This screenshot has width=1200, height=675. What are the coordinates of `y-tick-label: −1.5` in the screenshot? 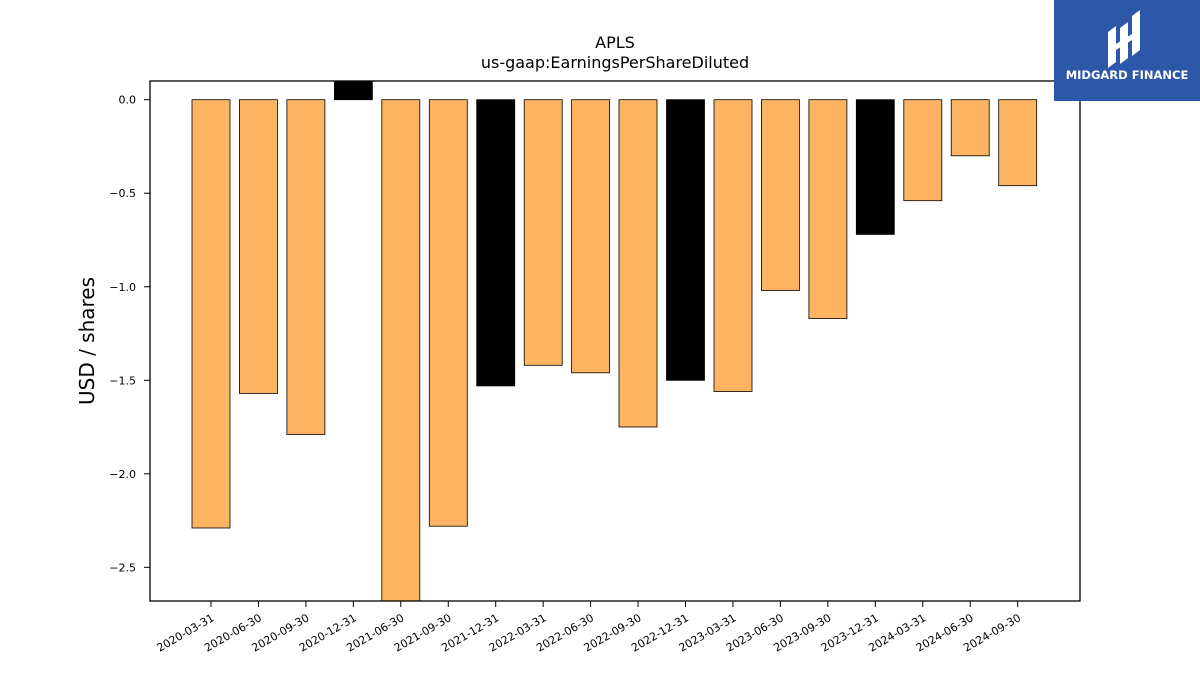 It's located at (122, 380).